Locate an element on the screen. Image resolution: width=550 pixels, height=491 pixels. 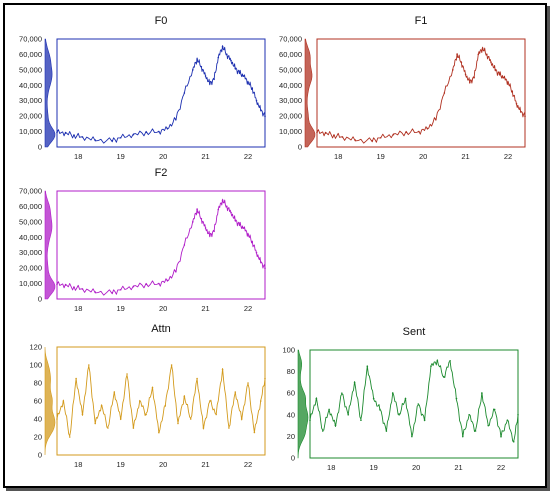
x-tick-label: 21 is located at coordinates (205, 464).